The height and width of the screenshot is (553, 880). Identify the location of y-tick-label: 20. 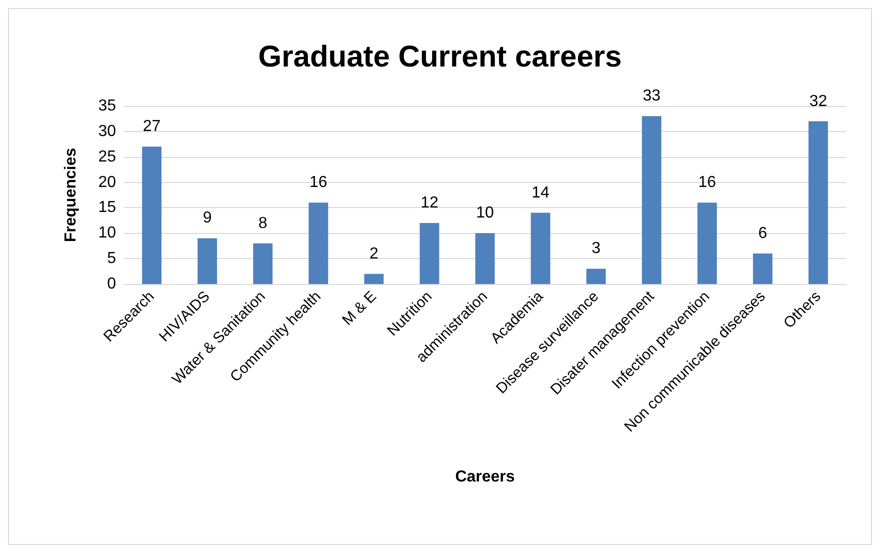
(107, 182).